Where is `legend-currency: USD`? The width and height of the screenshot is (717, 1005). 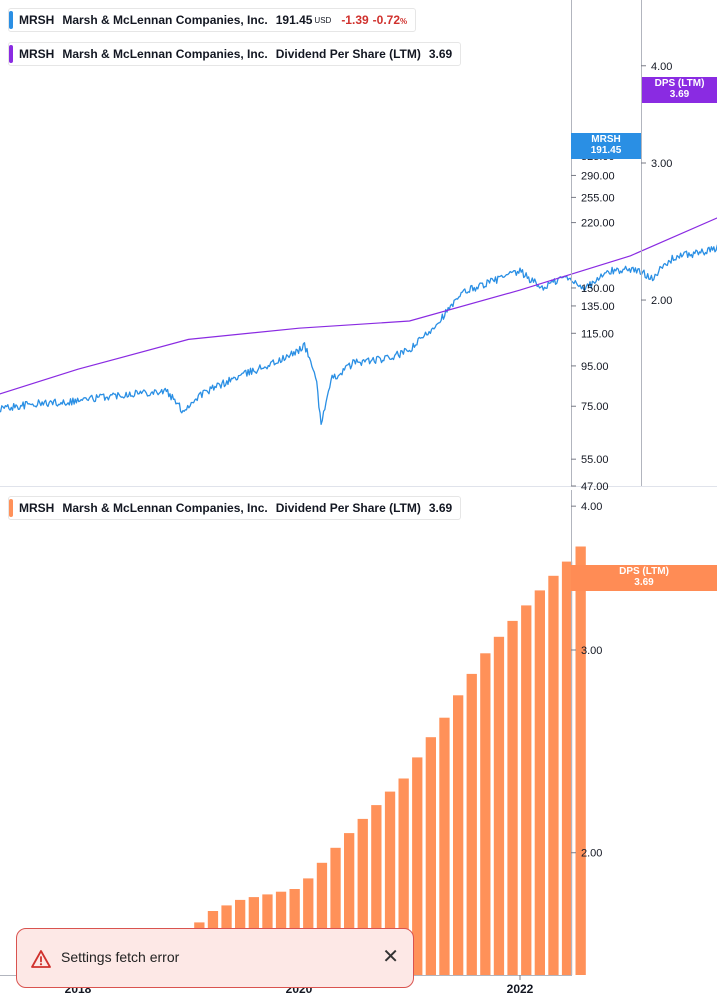
legend-currency: USD is located at coordinates (323, 20).